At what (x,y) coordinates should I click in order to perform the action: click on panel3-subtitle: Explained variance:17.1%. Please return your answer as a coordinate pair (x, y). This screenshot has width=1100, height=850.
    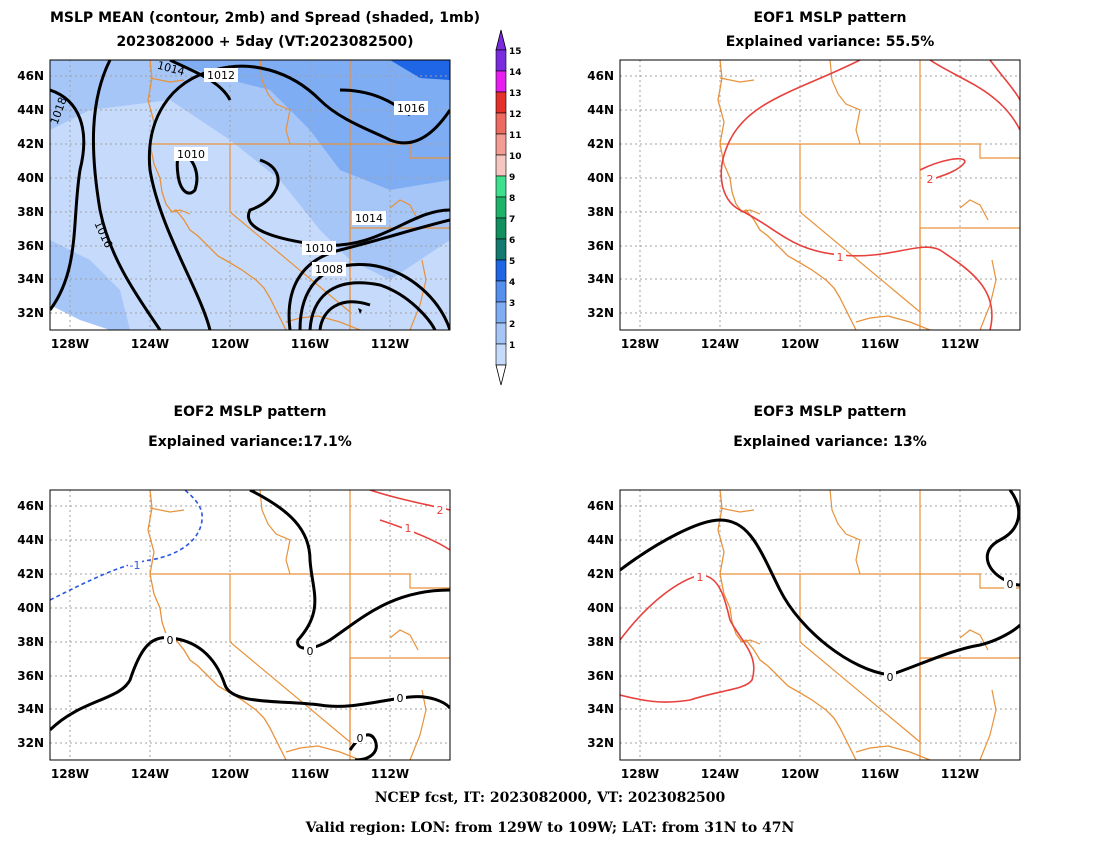
    Looking at the image, I should click on (250, 442).